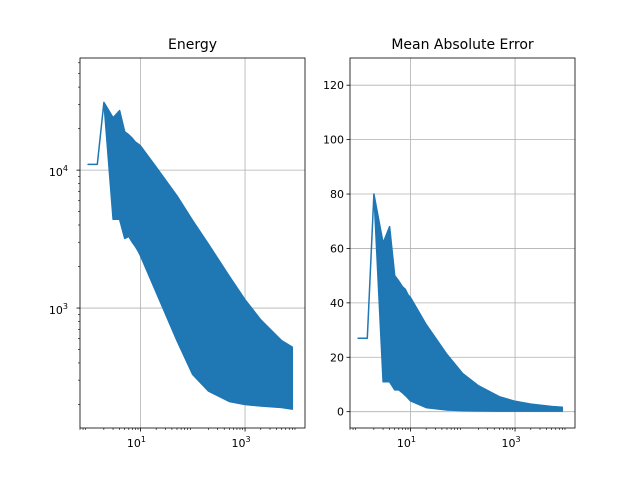  What do you see at coordinates (340, 412) in the screenshot?
I see `y-tick-label: 0` at bounding box center [340, 412].